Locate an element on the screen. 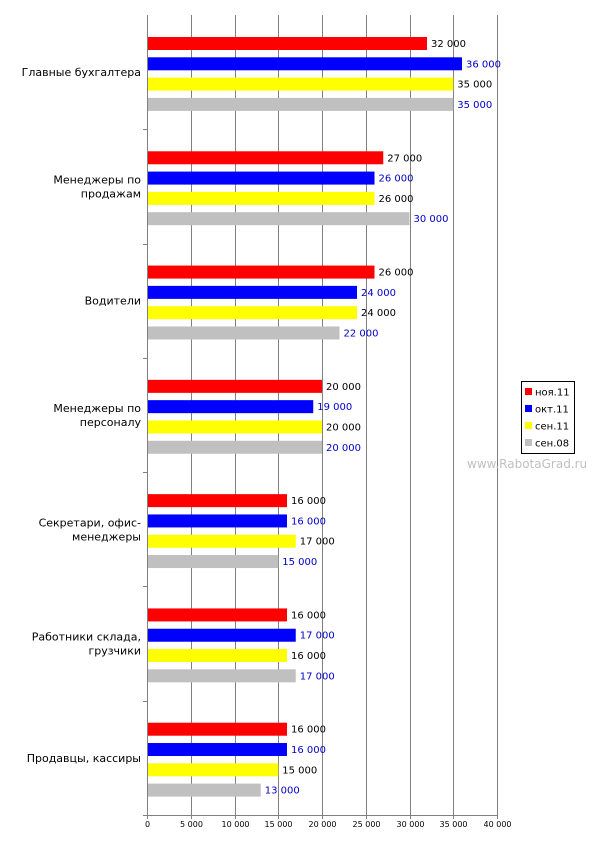 The width and height of the screenshot is (600, 850). bar-value-label: 19 000 is located at coordinates (334, 407).